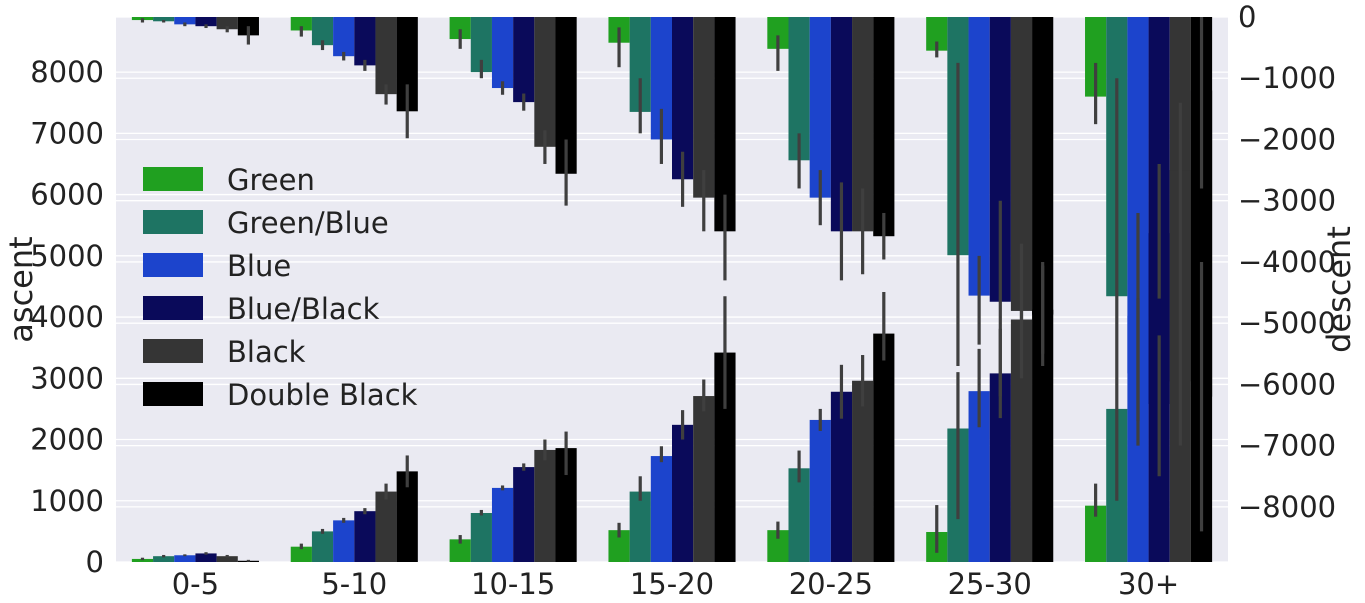  What do you see at coordinates (365, 536) in the screenshot?
I see `ascent-bar-5-10-Blue/Black` at bounding box center [365, 536].